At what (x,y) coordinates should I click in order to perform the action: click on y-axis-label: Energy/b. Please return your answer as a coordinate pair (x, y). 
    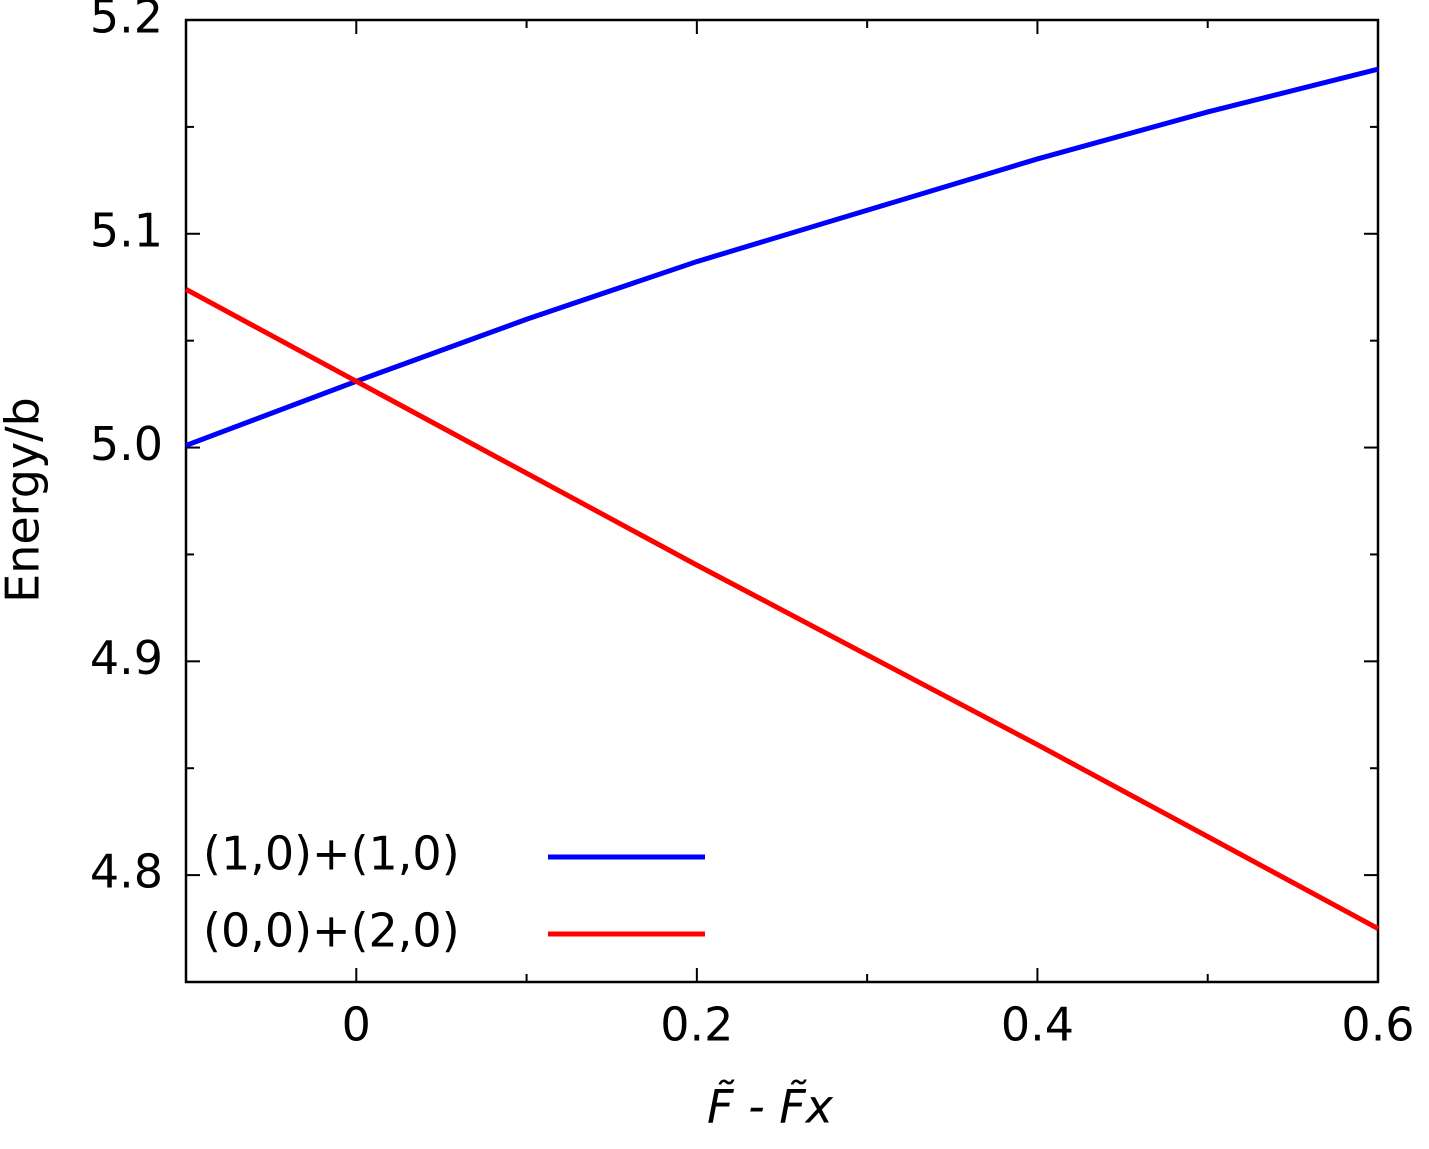
    Looking at the image, I should click on (25, 500).